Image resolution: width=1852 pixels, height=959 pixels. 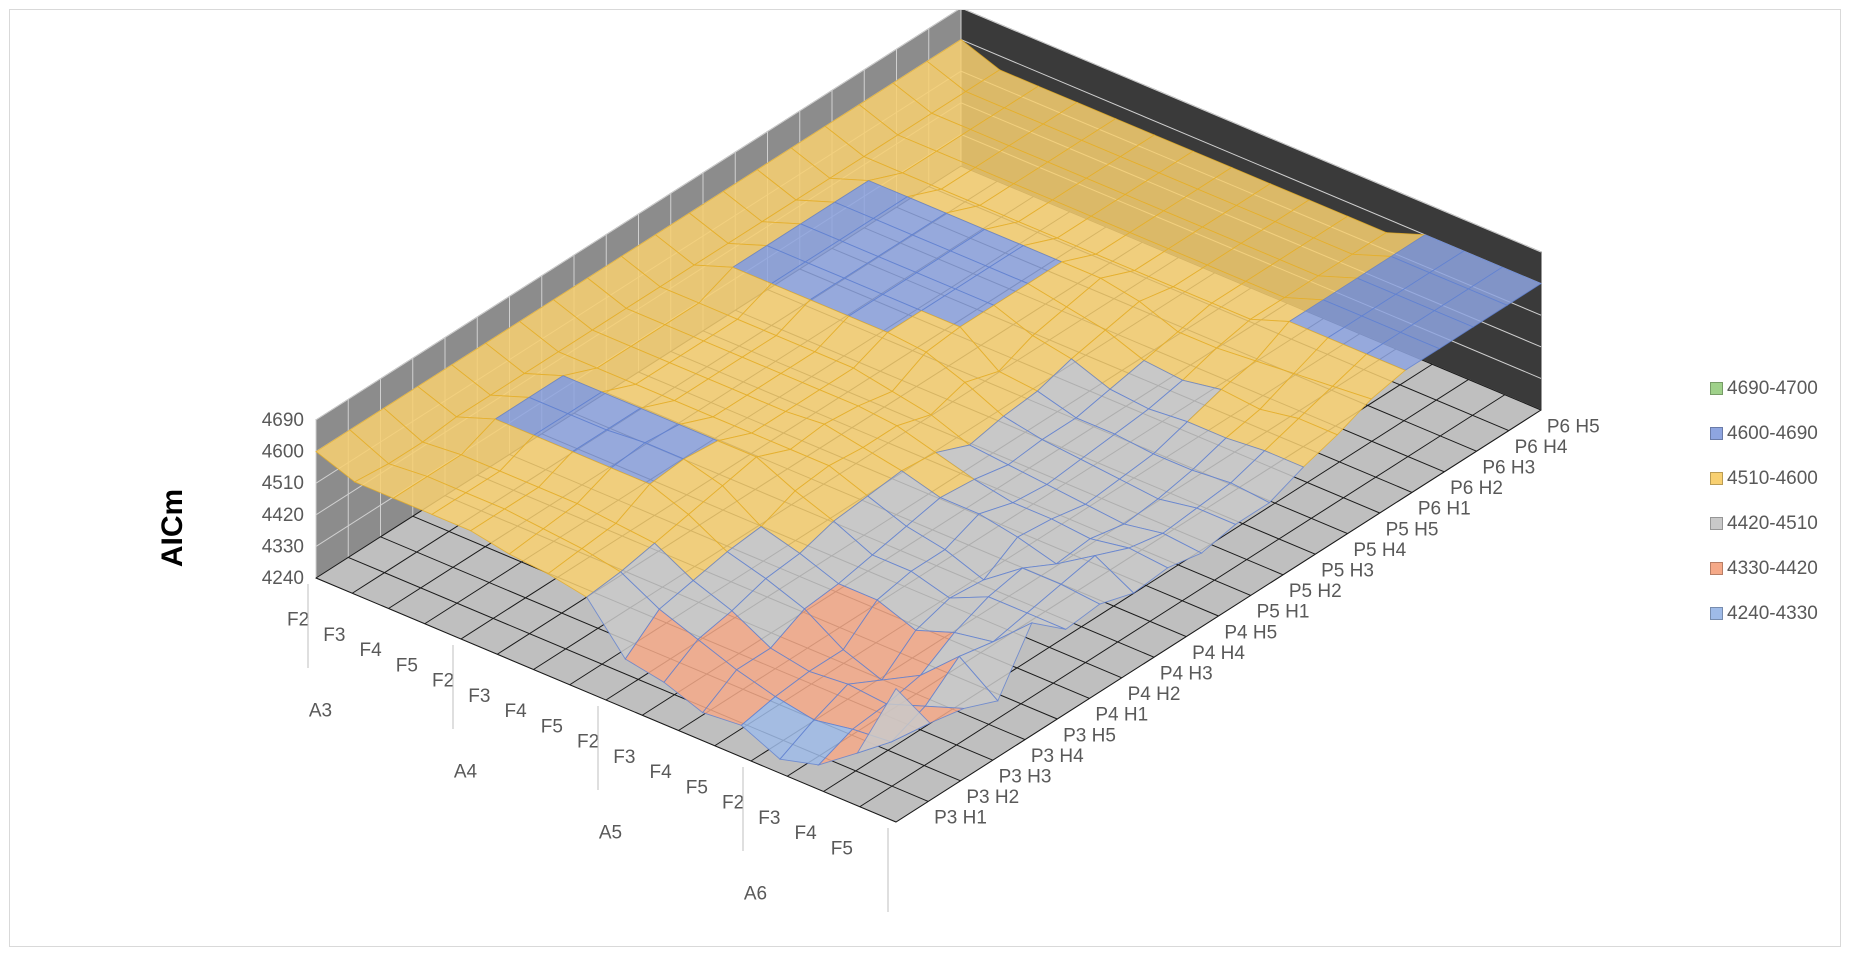 What do you see at coordinates (1025, 777) in the screenshot?
I see `y-tick-label: P3 H3` at bounding box center [1025, 777].